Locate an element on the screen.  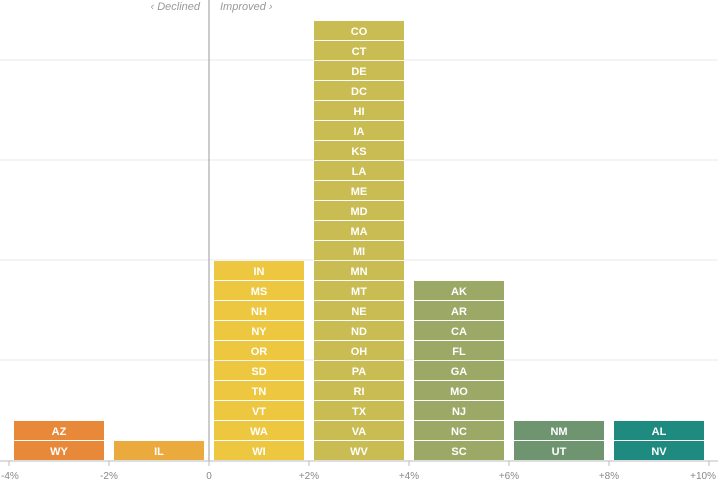
bar-cell-de is located at coordinates (359, 70).